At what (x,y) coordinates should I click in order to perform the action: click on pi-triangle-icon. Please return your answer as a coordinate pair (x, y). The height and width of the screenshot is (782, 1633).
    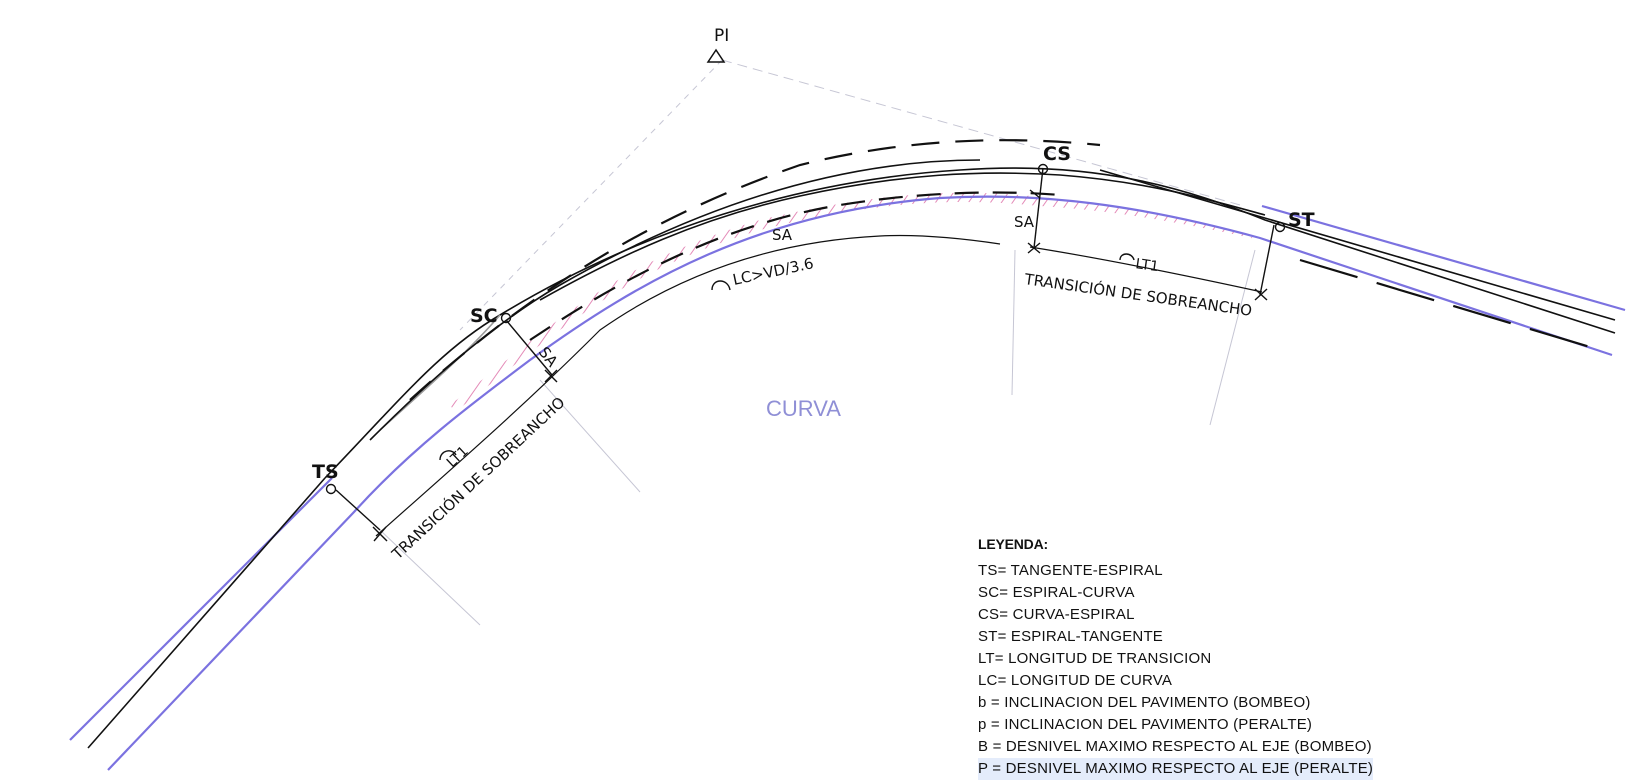
    Looking at the image, I should click on (716, 55).